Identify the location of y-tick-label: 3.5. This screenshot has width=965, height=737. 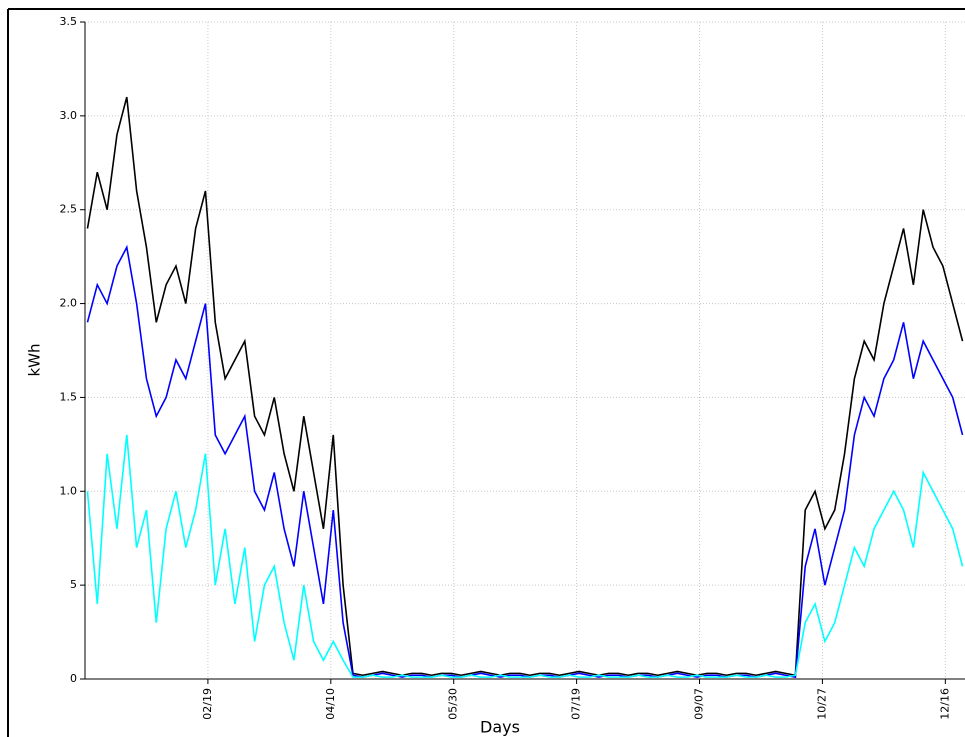
(69, 21).